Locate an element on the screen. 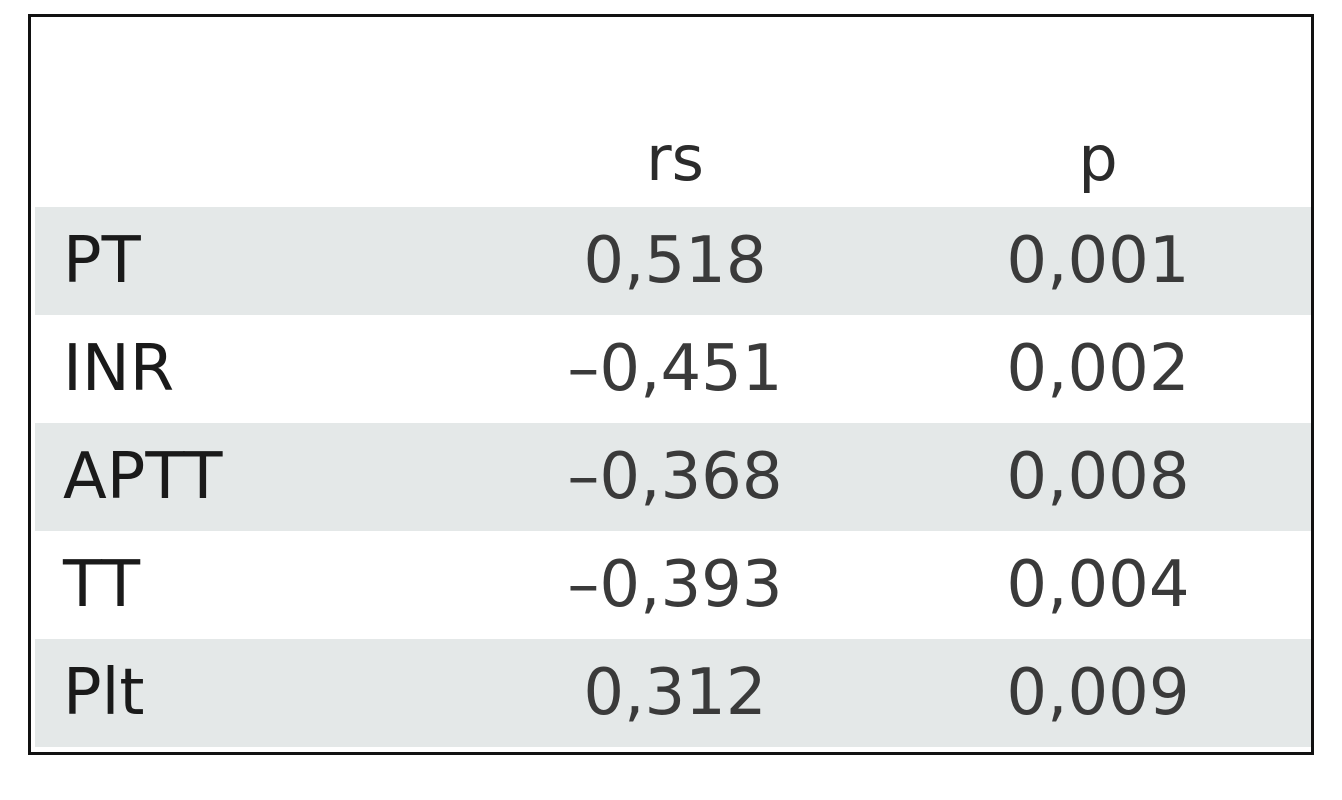 The height and width of the screenshot is (800, 1342). row-label: APTT is located at coordinates (143, 477).